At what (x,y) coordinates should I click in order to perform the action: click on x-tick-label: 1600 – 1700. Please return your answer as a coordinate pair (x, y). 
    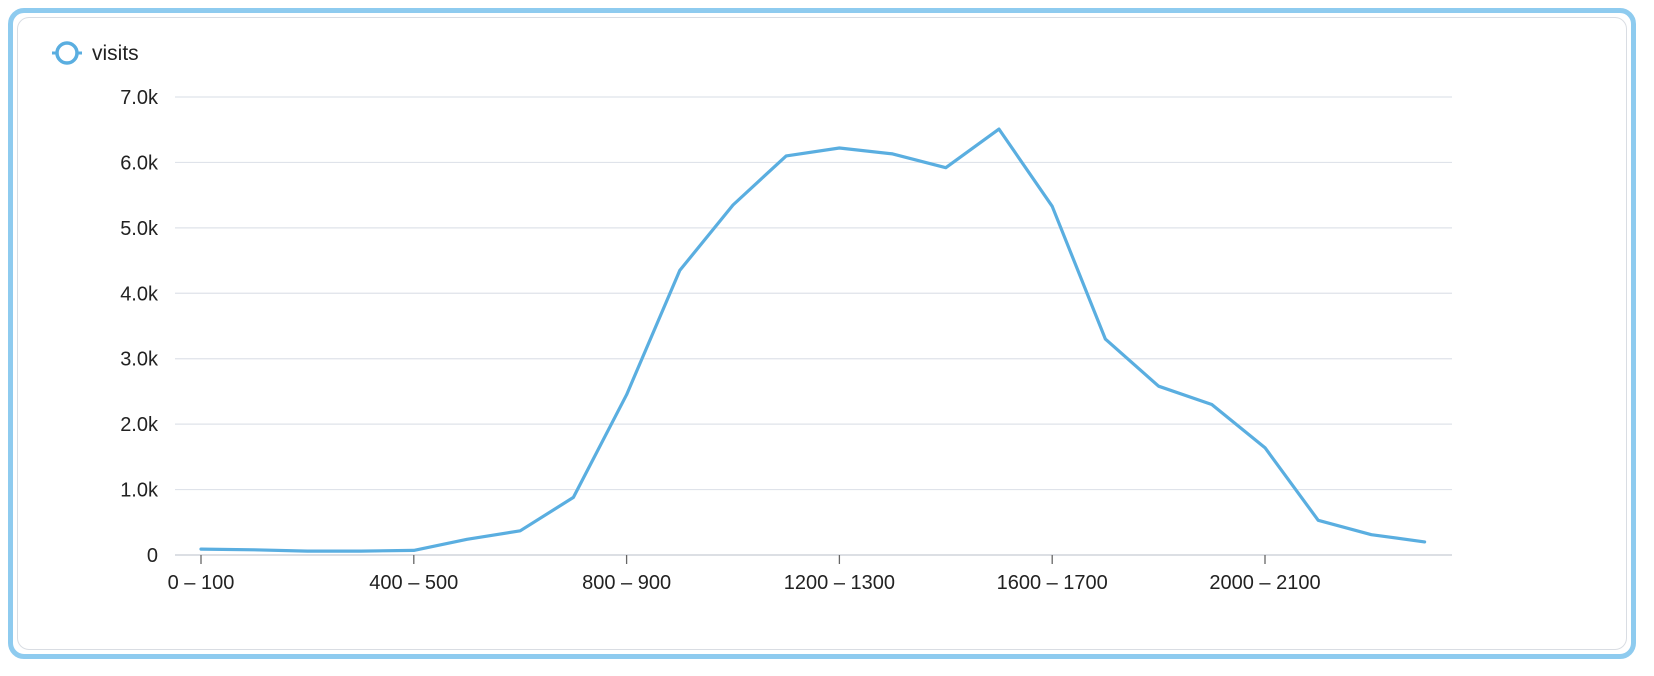
    Looking at the image, I should click on (1052, 583).